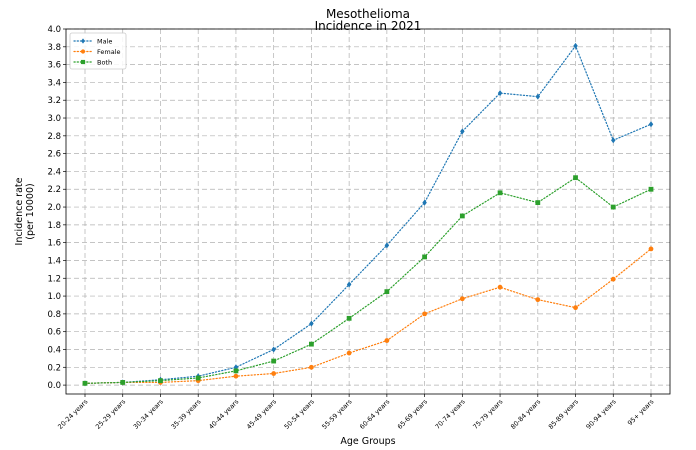  I want to click on y-tick-label: 3.6, so click(54, 66).